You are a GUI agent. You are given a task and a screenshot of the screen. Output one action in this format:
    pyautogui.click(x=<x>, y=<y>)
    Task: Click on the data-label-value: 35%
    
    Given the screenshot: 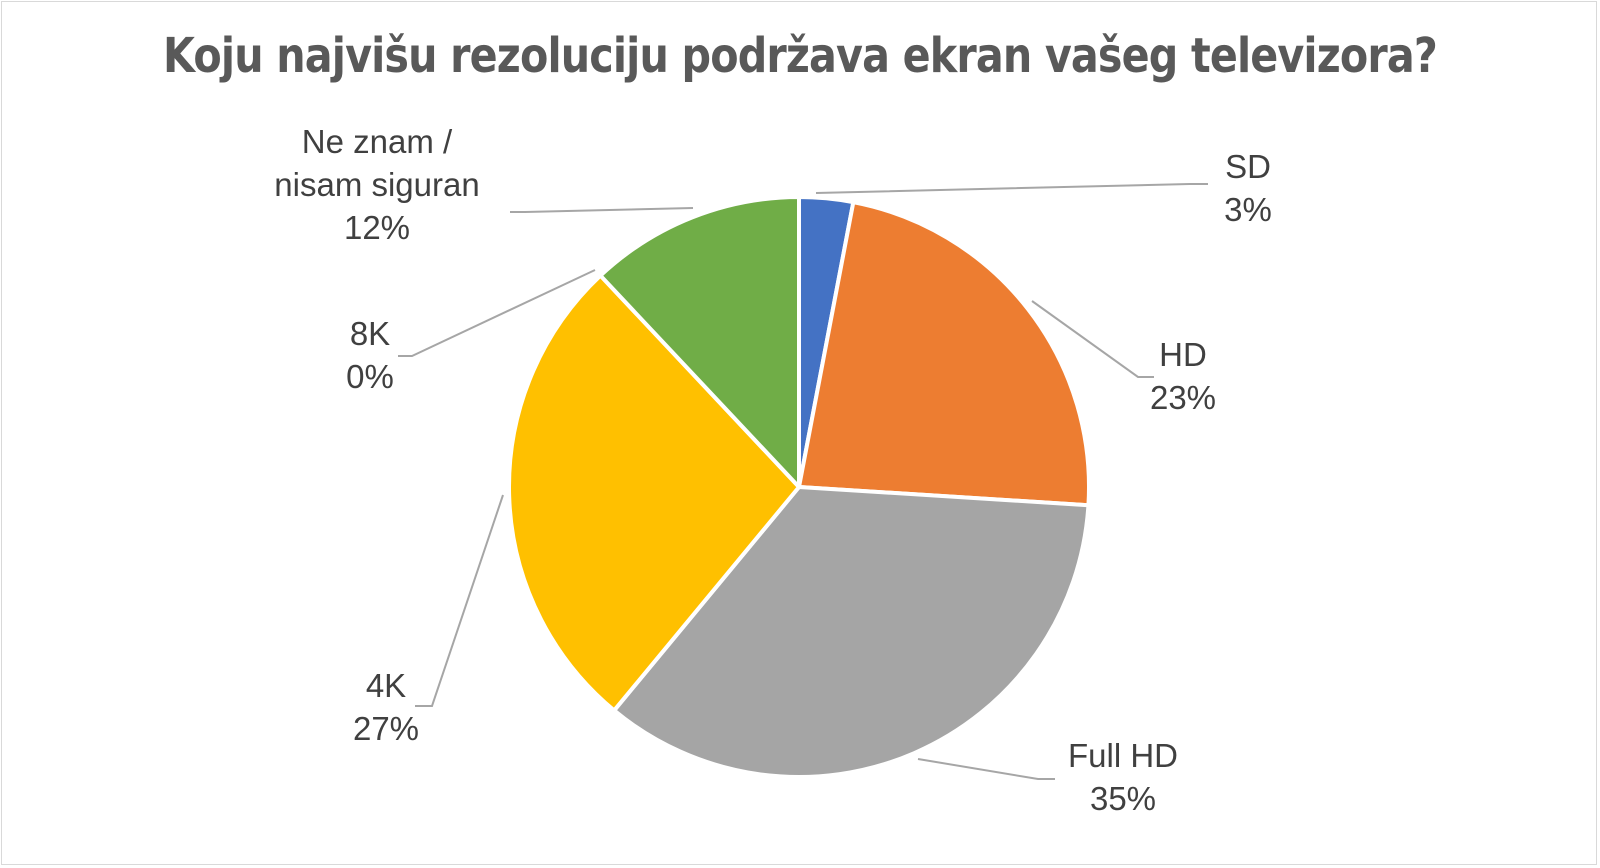 What is the action you would take?
    pyautogui.click(x=1123, y=798)
    